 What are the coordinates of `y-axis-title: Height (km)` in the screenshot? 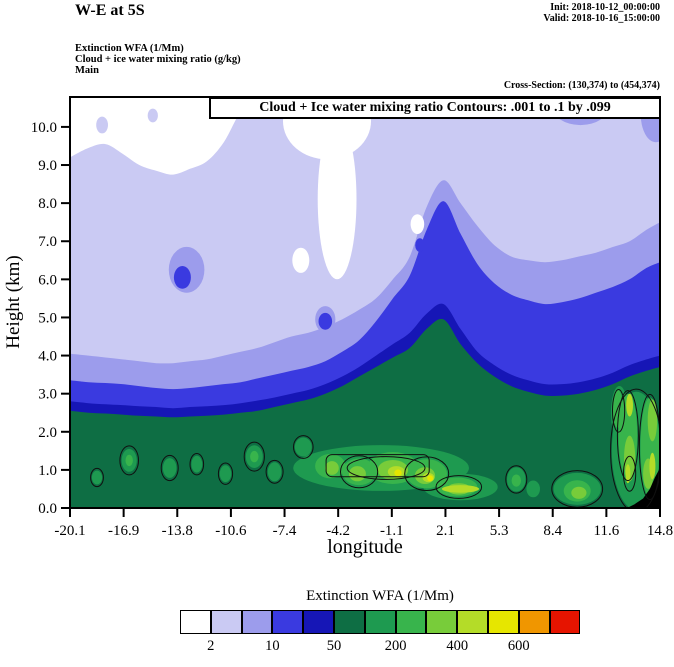 It's located at (13, 302).